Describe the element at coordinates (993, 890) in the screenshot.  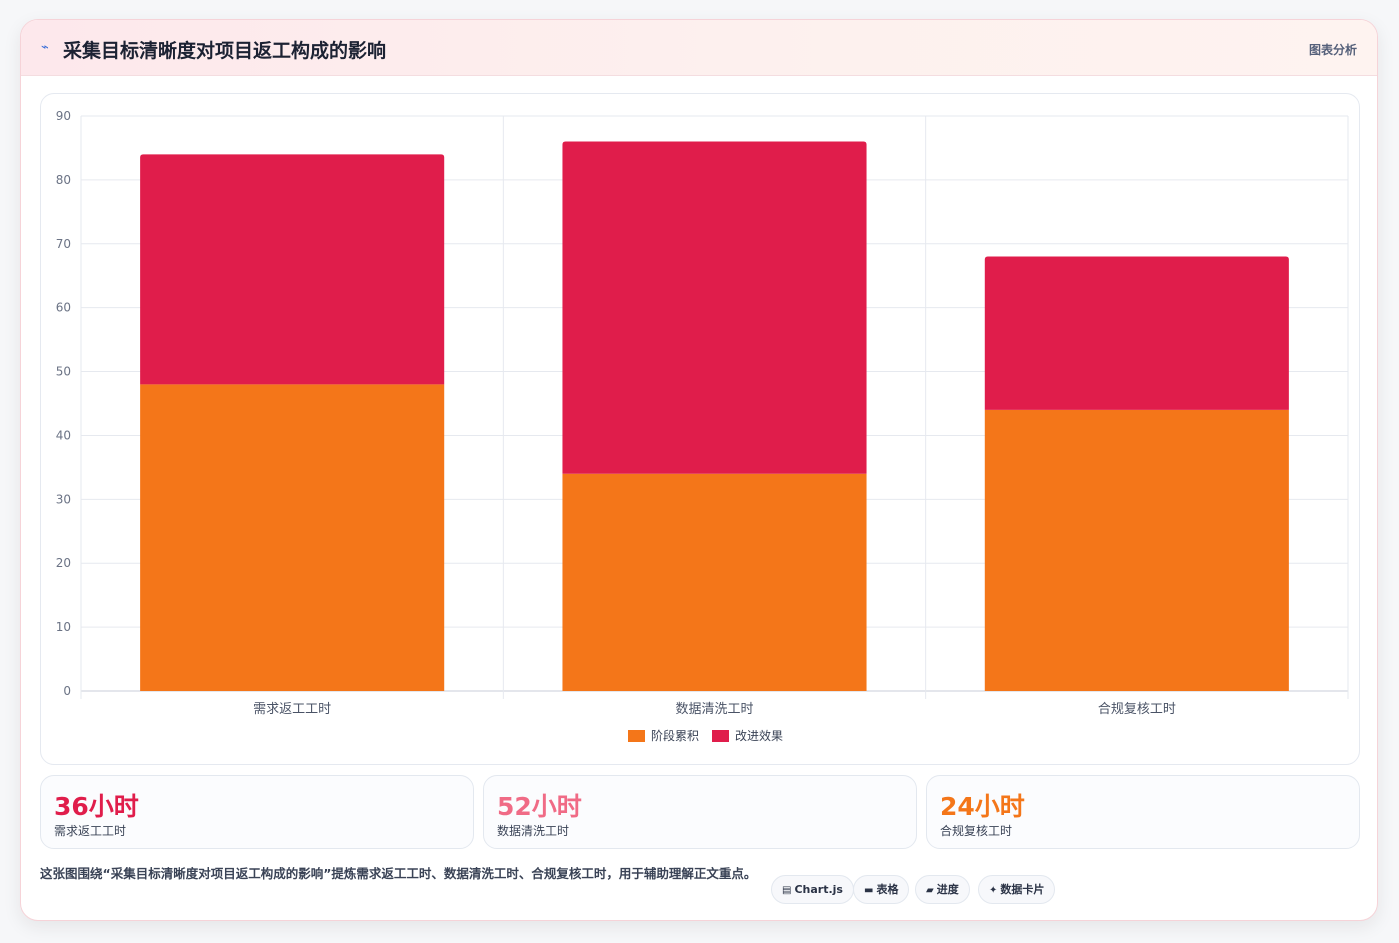
I see `sparkle-icon: ✦` at that location.